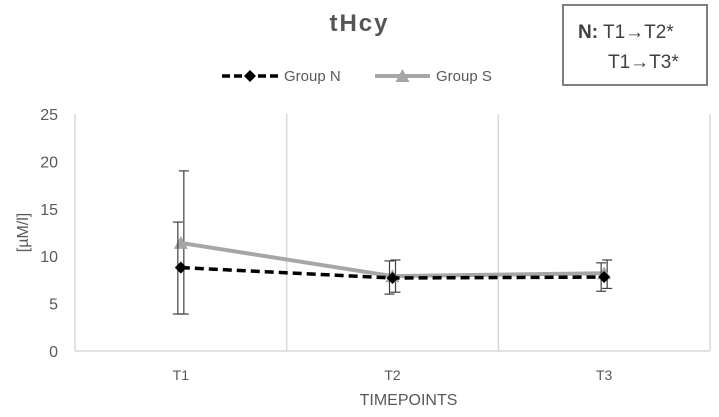  Describe the element at coordinates (643, 62) in the screenshot. I see `significance-line-2: T1→T3*` at that location.